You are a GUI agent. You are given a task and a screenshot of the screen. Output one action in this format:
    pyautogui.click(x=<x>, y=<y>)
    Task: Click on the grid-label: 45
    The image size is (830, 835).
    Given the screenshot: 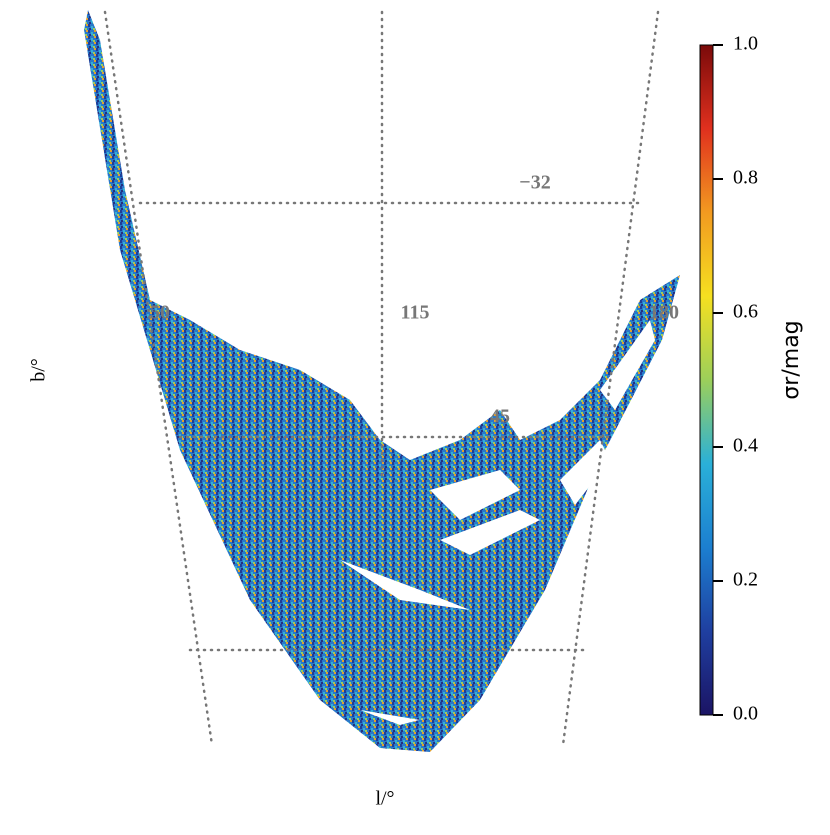 What is the action you would take?
    pyautogui.click(x=500, y=417)
    